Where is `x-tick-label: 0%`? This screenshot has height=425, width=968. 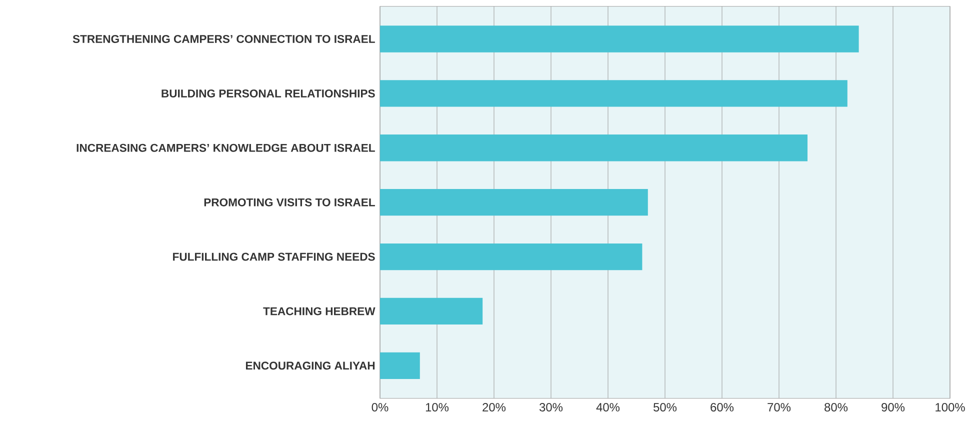
x-tick-label: 0% is located at coordinates (380, 407).